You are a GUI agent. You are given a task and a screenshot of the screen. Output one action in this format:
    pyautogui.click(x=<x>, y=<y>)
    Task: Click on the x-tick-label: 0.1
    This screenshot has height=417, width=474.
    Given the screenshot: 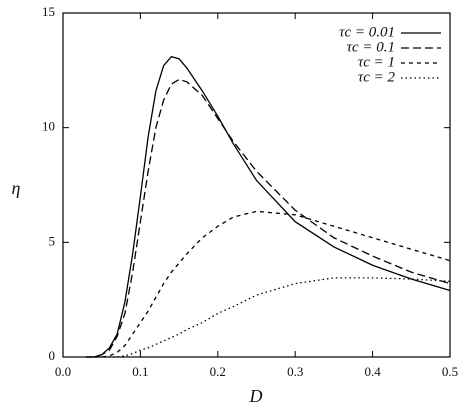 What is the action you would take?
    pyautogui.click(x=140, y=371)
    